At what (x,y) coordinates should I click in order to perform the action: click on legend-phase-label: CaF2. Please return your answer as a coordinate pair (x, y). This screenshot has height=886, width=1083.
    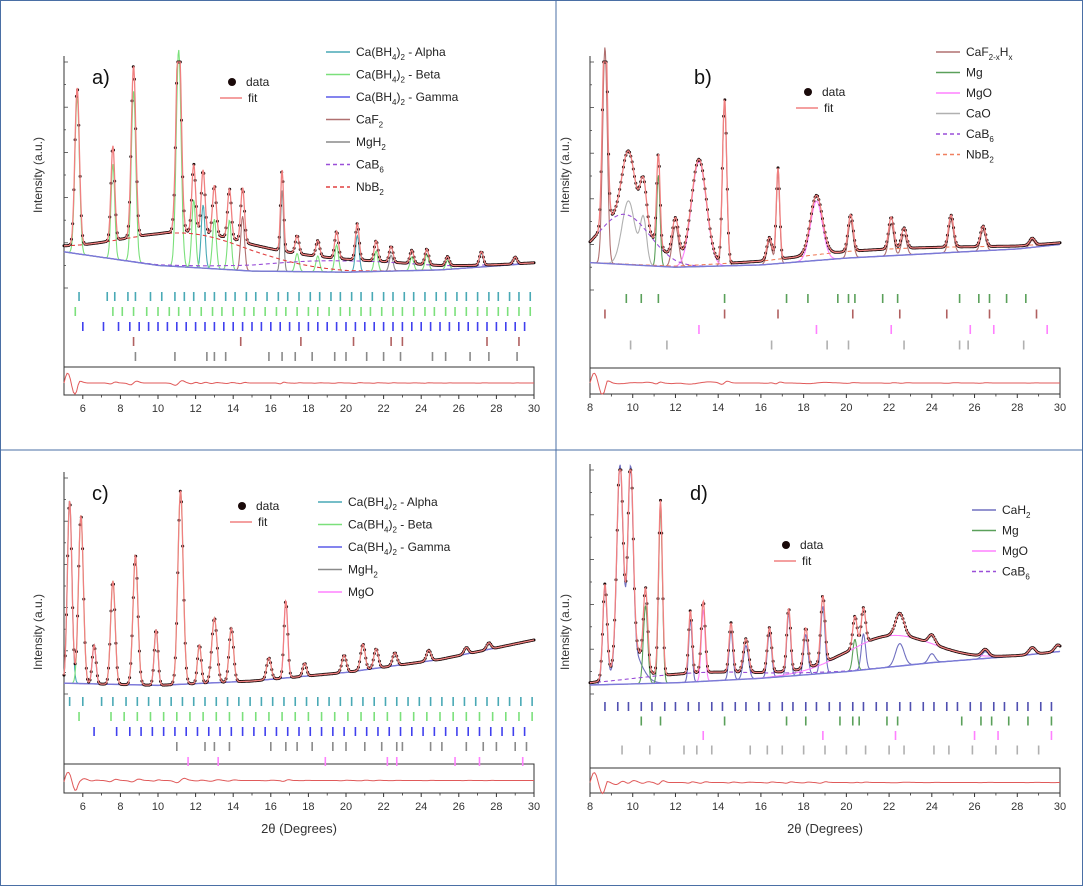
    Looking at the image, I should click on (370, 121).